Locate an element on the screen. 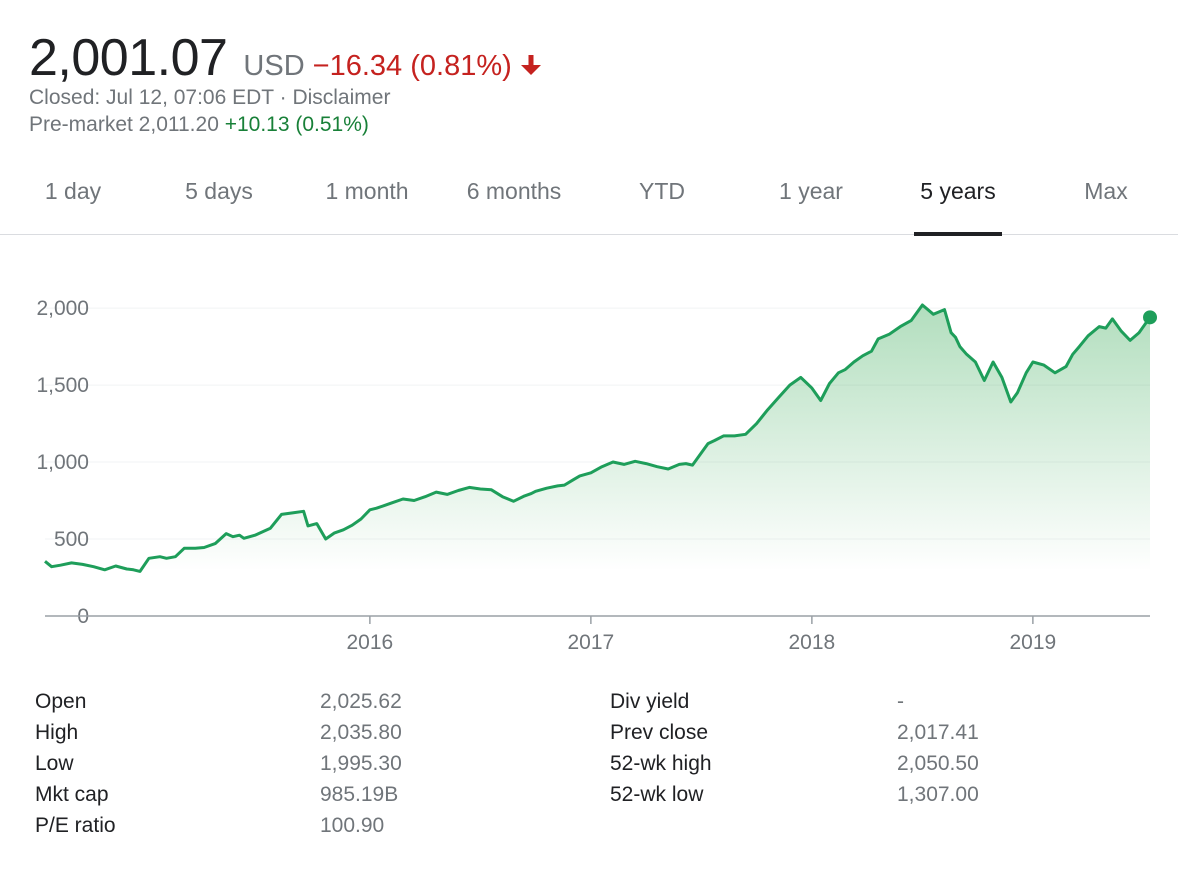  disclaimer-link: Disclaimer is located at coordinates (341, 97).